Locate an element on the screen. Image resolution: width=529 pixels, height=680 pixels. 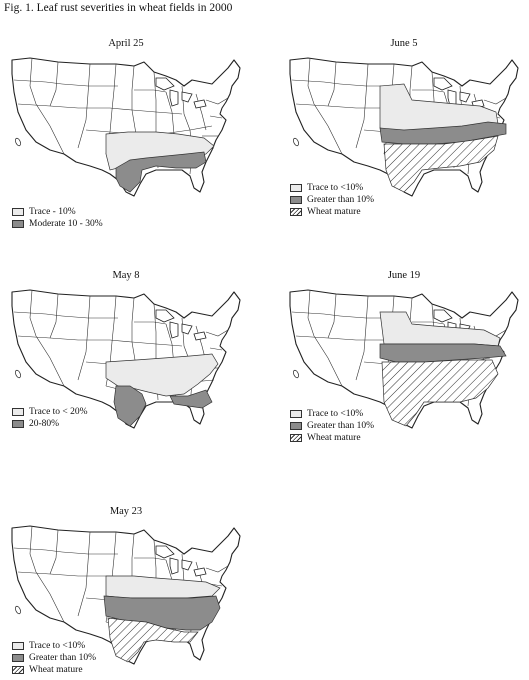
panel-title: June 19 is located at coordinates (404, 275).